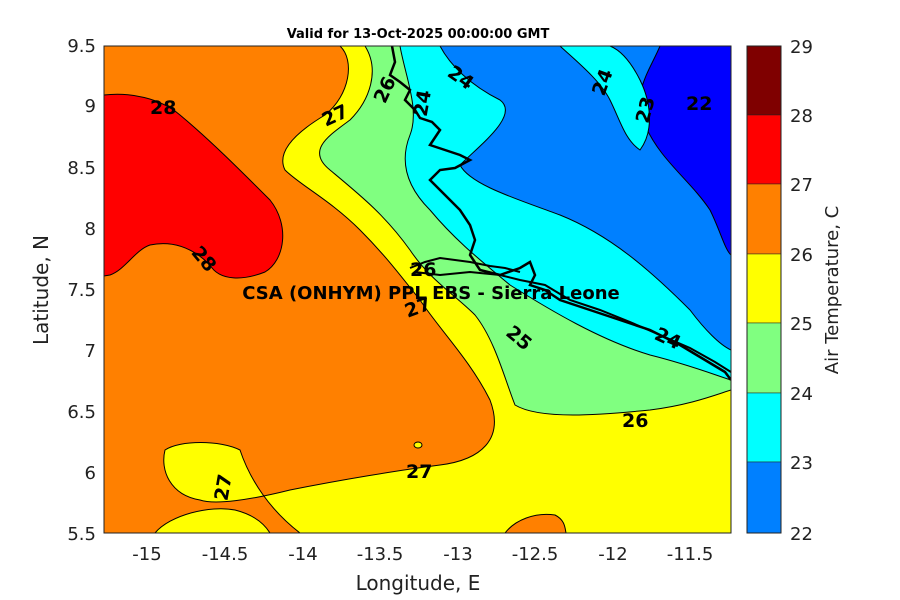 This screenshot has width=900, height=600. Describe the element at coordinates (418, 445) in the screenshot. I see `band-25-26-patch` at that location.